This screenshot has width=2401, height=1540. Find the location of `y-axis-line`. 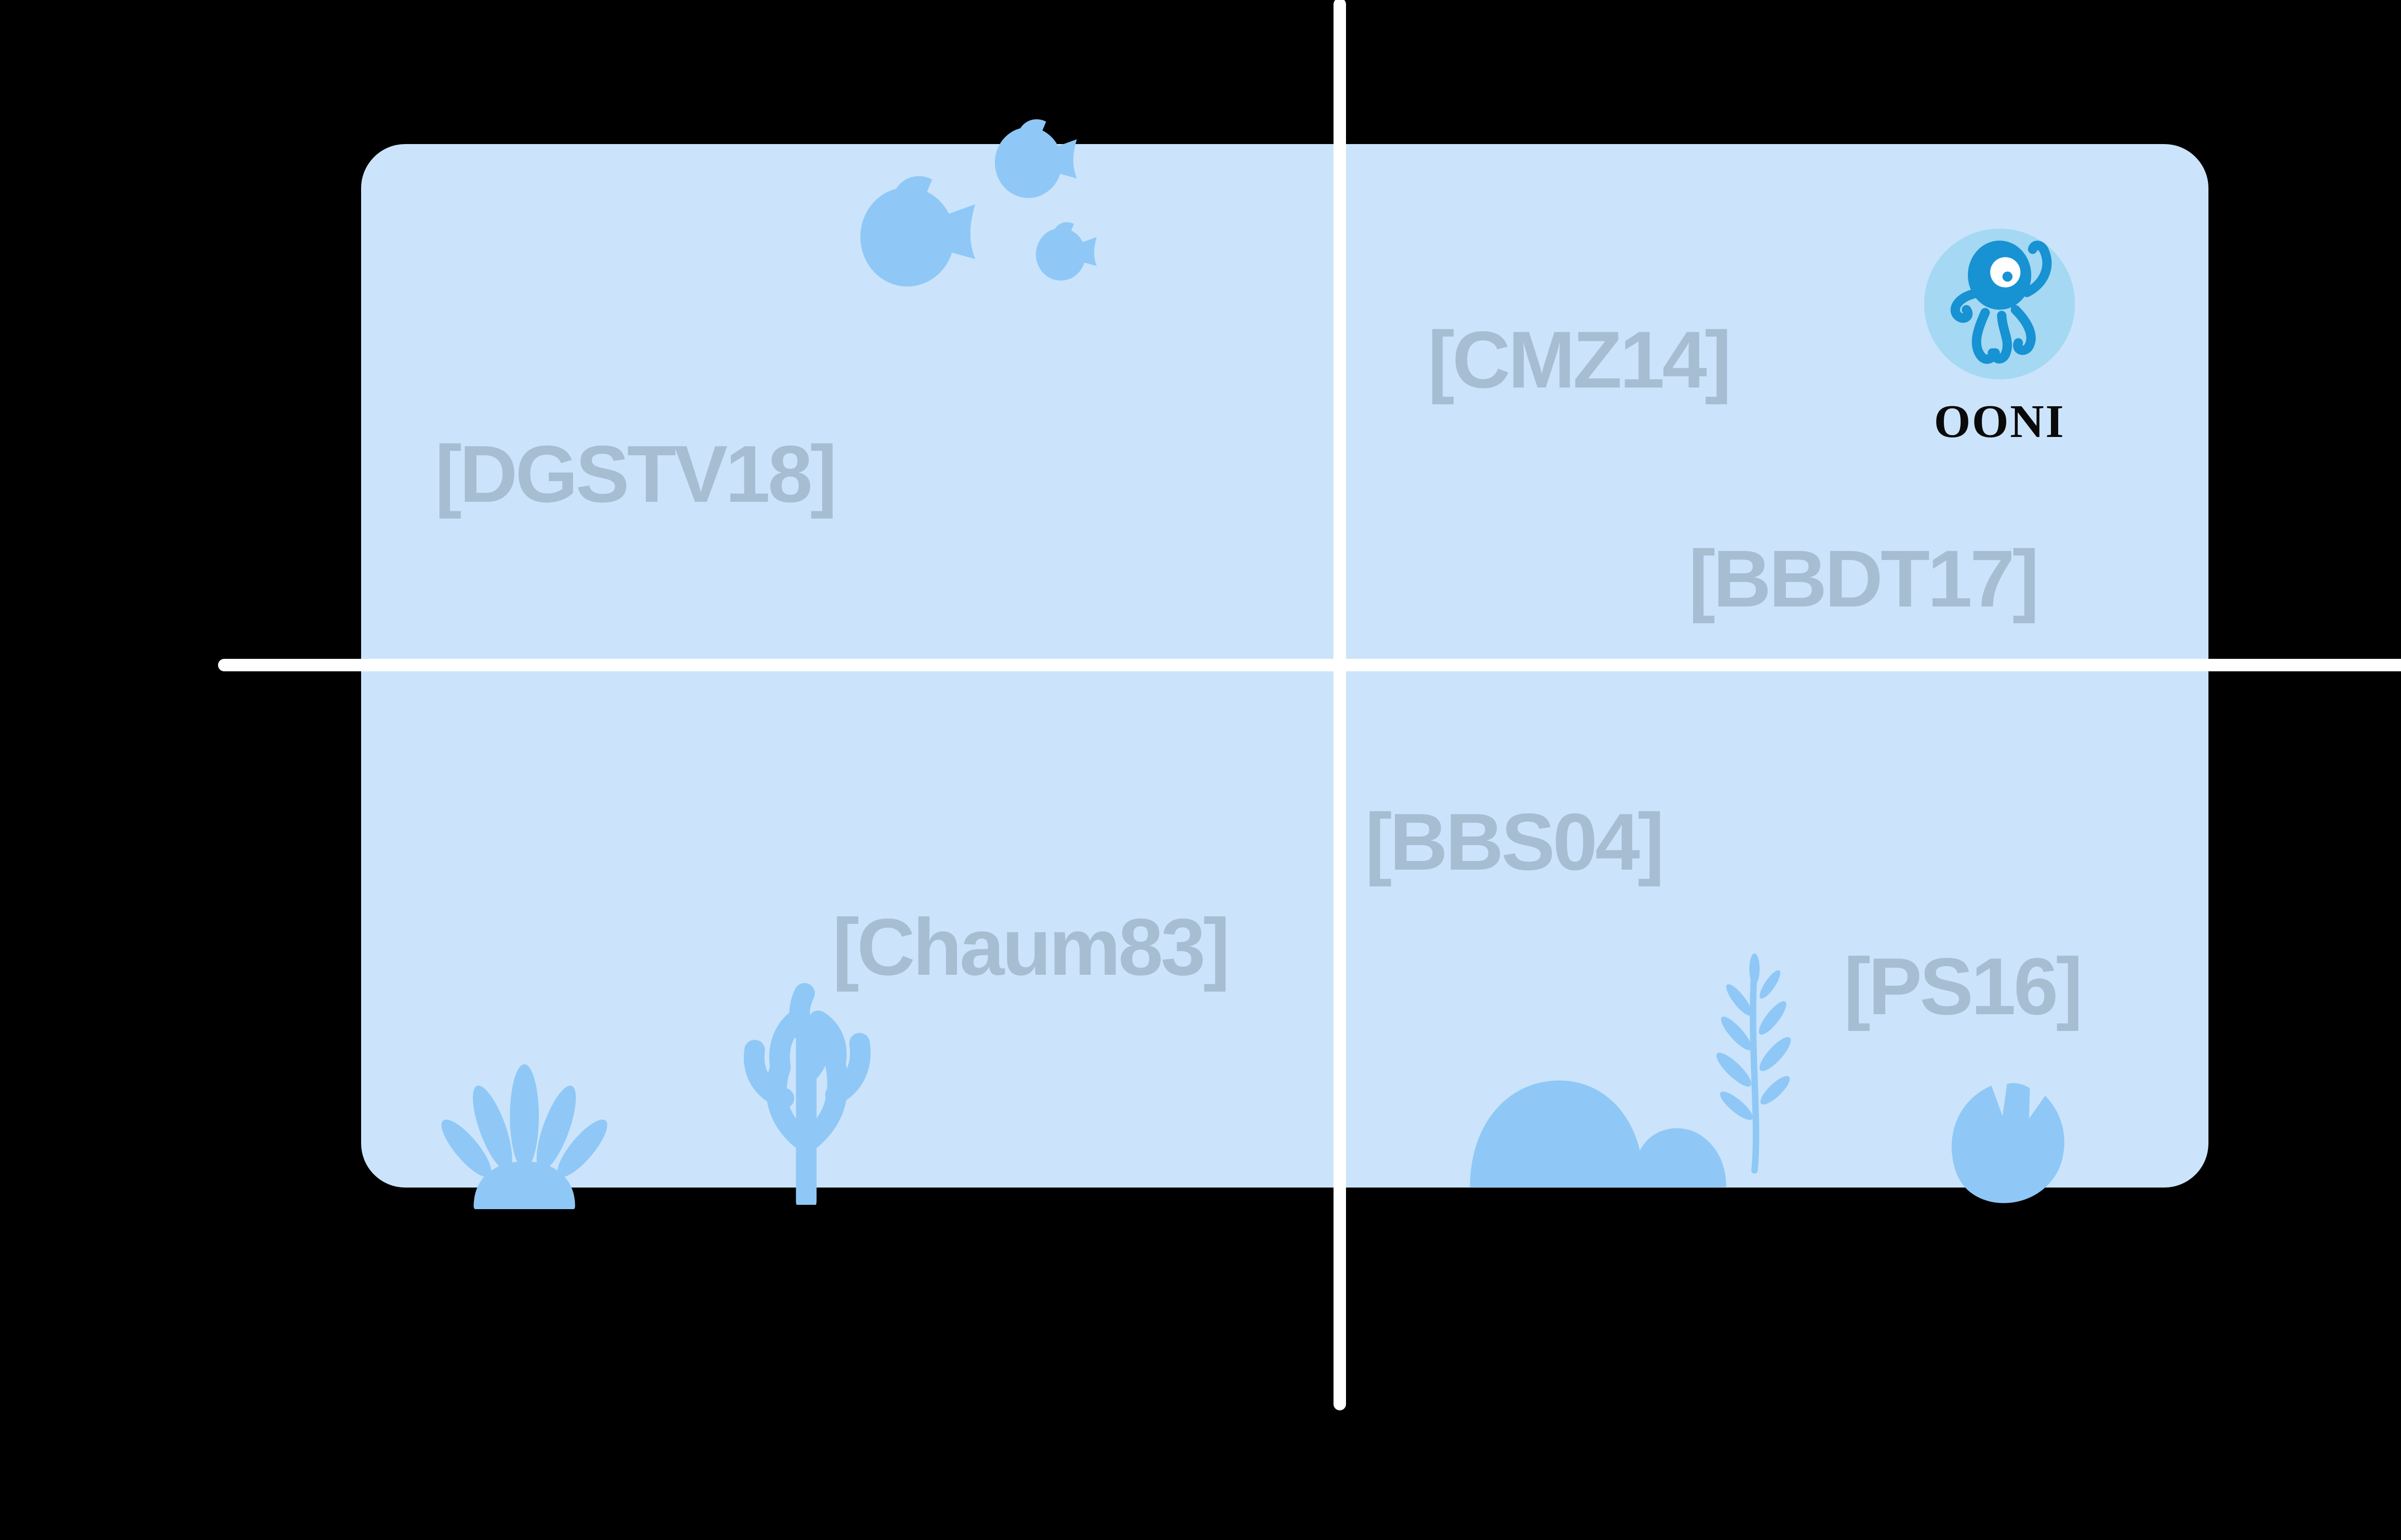

y-axis-line is located at coordinates (1340, 705).